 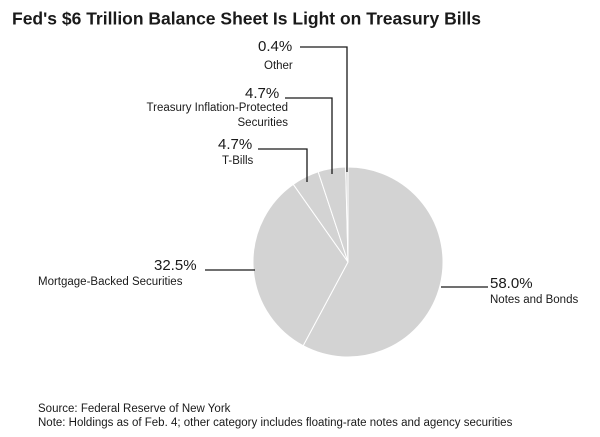 What do you see at coordinates (238, 161) in the screenshot?
I see `category-label: T-Bills` at bounding box center [238, 161].